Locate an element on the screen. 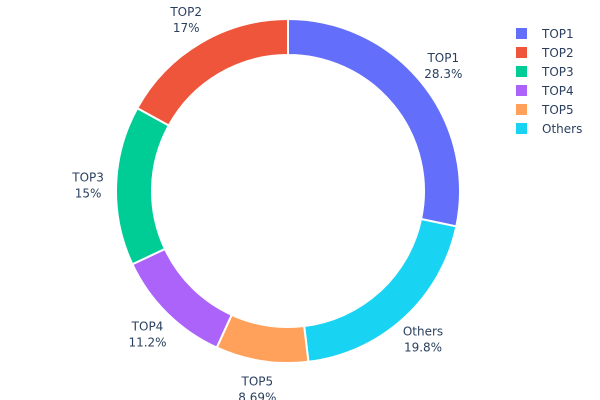 The width and height of the screenshot is (600, 400). legend-label: TOP3 is located at coordinates (557, 72).